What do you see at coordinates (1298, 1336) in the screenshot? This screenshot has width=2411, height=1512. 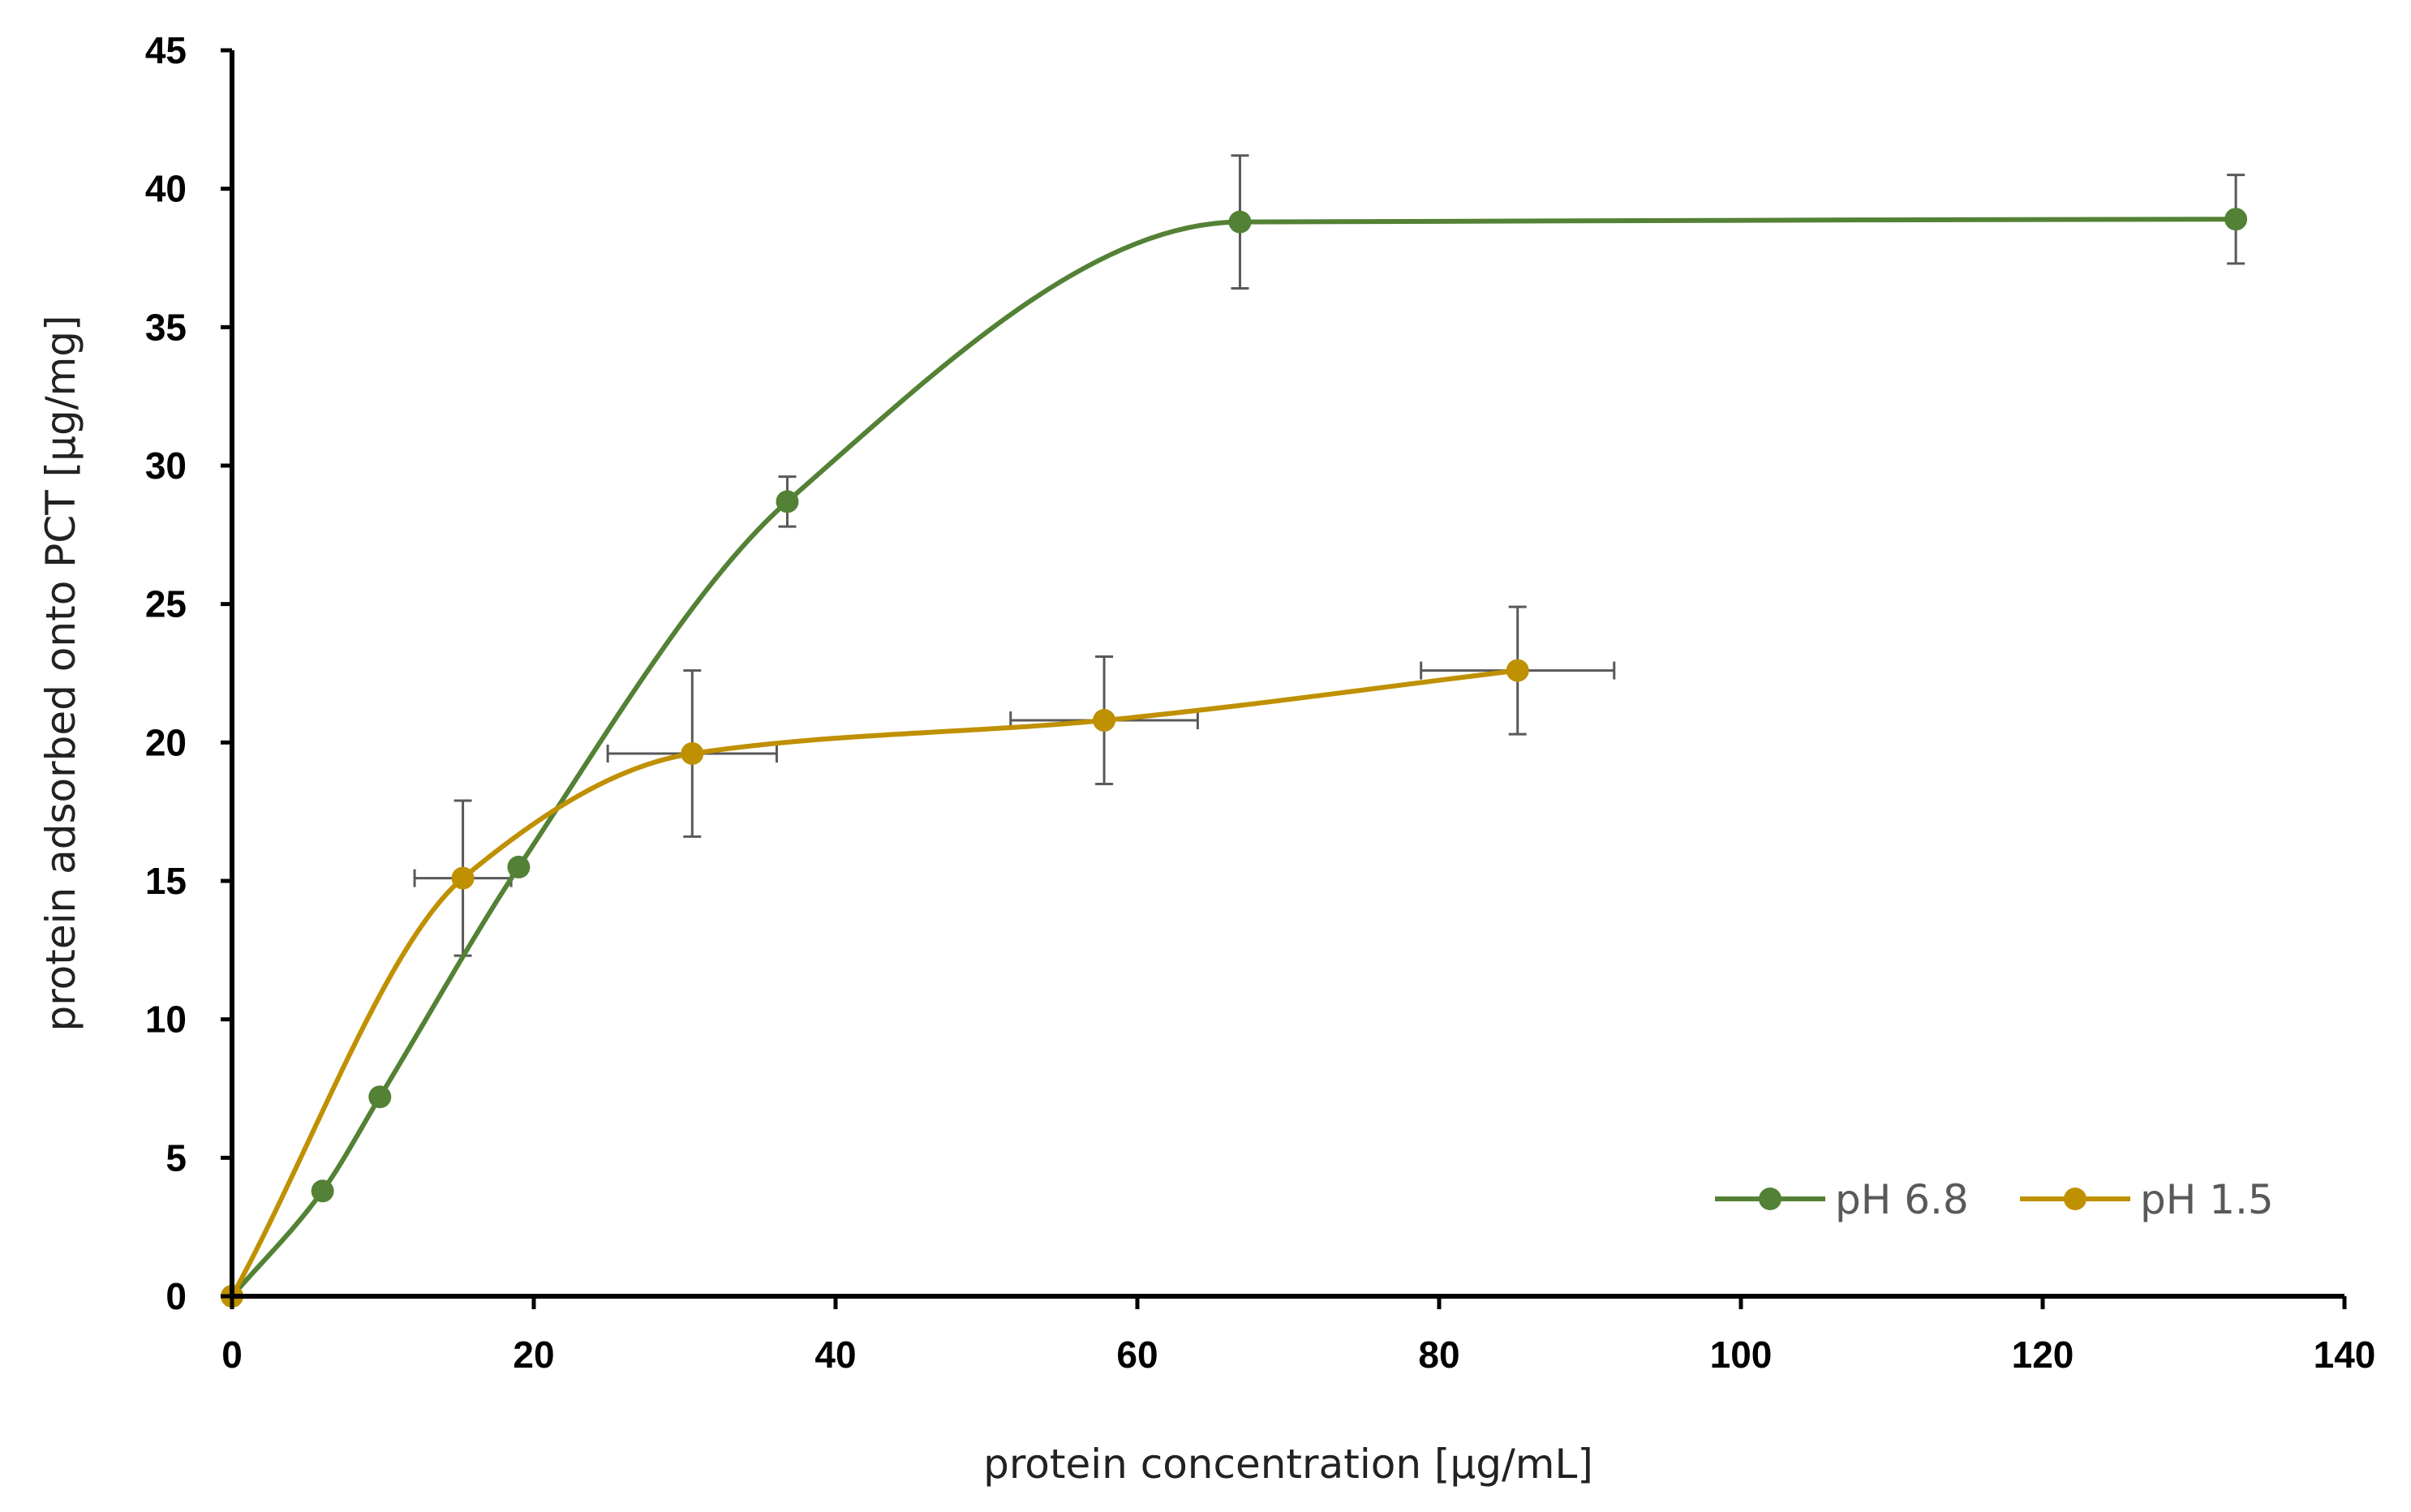 I see `x-ticks: 0 20 40 60 80 100 120 140` at bounding box center [1298, 1336].